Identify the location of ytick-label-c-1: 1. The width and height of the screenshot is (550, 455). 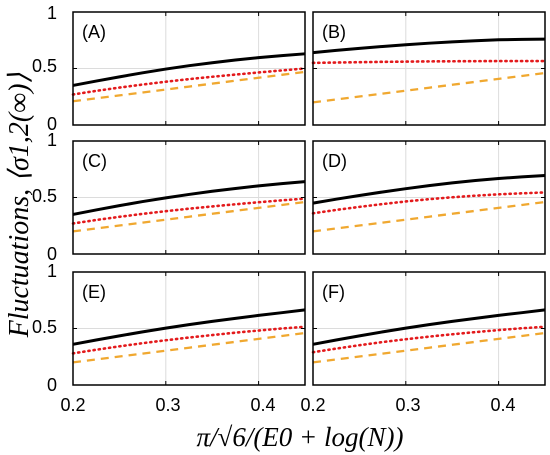
(52, 140).